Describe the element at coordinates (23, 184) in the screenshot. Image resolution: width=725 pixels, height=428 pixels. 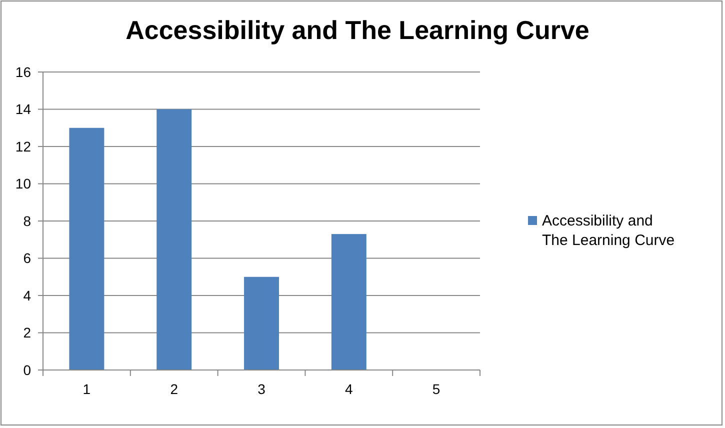
I see `y-tick-label: 10` at that location.